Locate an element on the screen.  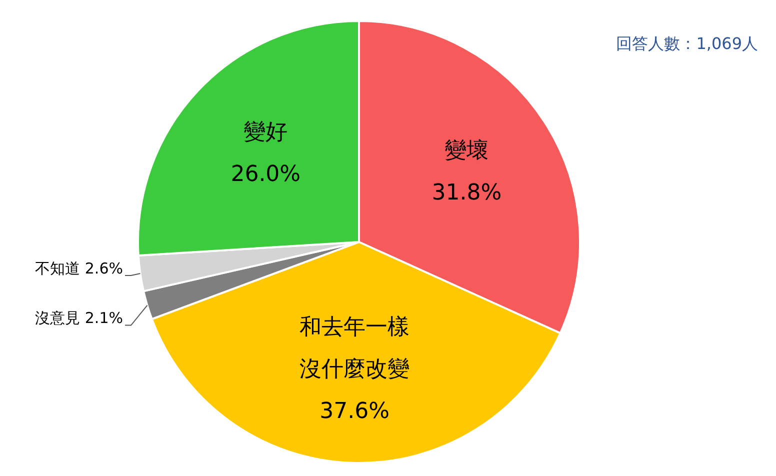
slice-label: 變壞 is located at coordinates (466, 151).